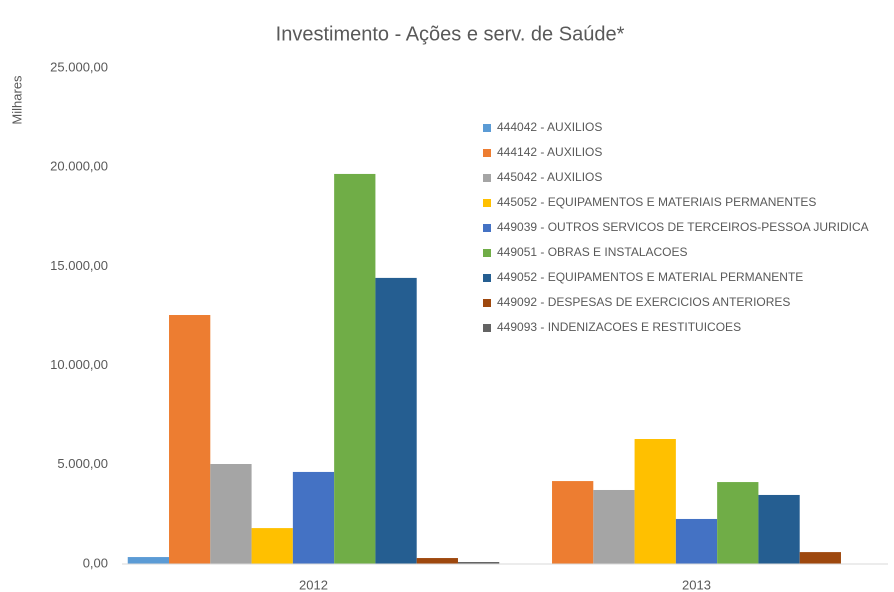 This screenshot has height=592, width=894. Describe the element at coordinates (549, 152) in the screenshot. I see `legend-text: 444142 - AUXILIOS` at that location.